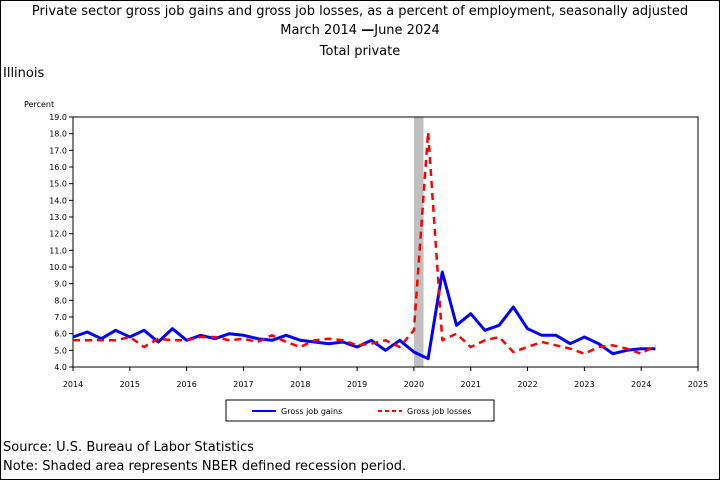 The height and width of the screenshot is (480, 720). Describe the element at coordinates (60, 300) in the screenshot. I see `y-tick-label: 8.0` at that location.